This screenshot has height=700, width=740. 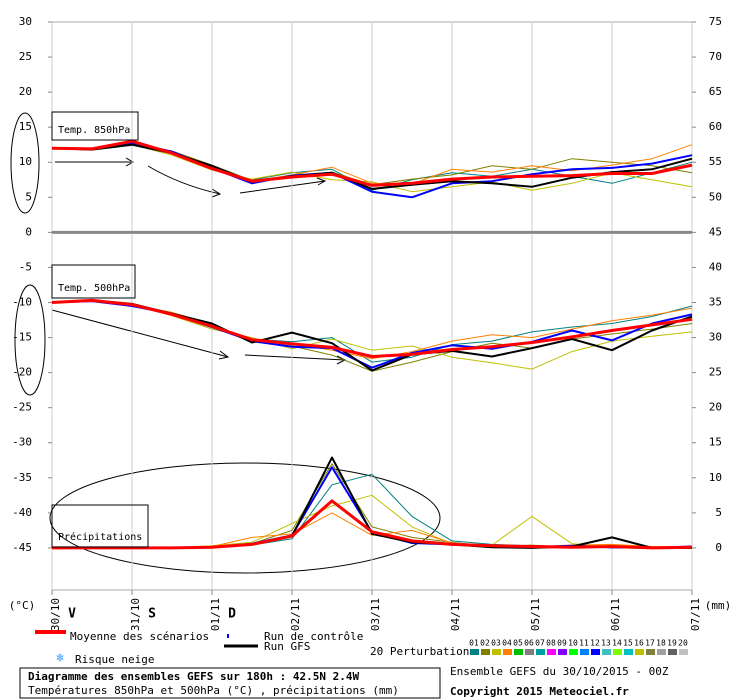 I want to click on x-tick-label: 04/11, so click(x=455, y=614).